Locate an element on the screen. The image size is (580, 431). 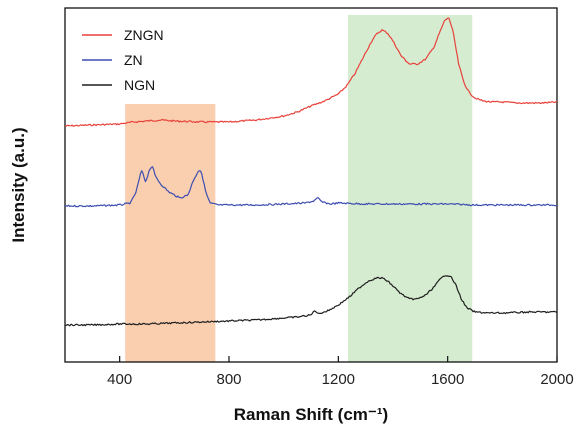
legend-label-zn: ZN is located at coordinates (133, 60).